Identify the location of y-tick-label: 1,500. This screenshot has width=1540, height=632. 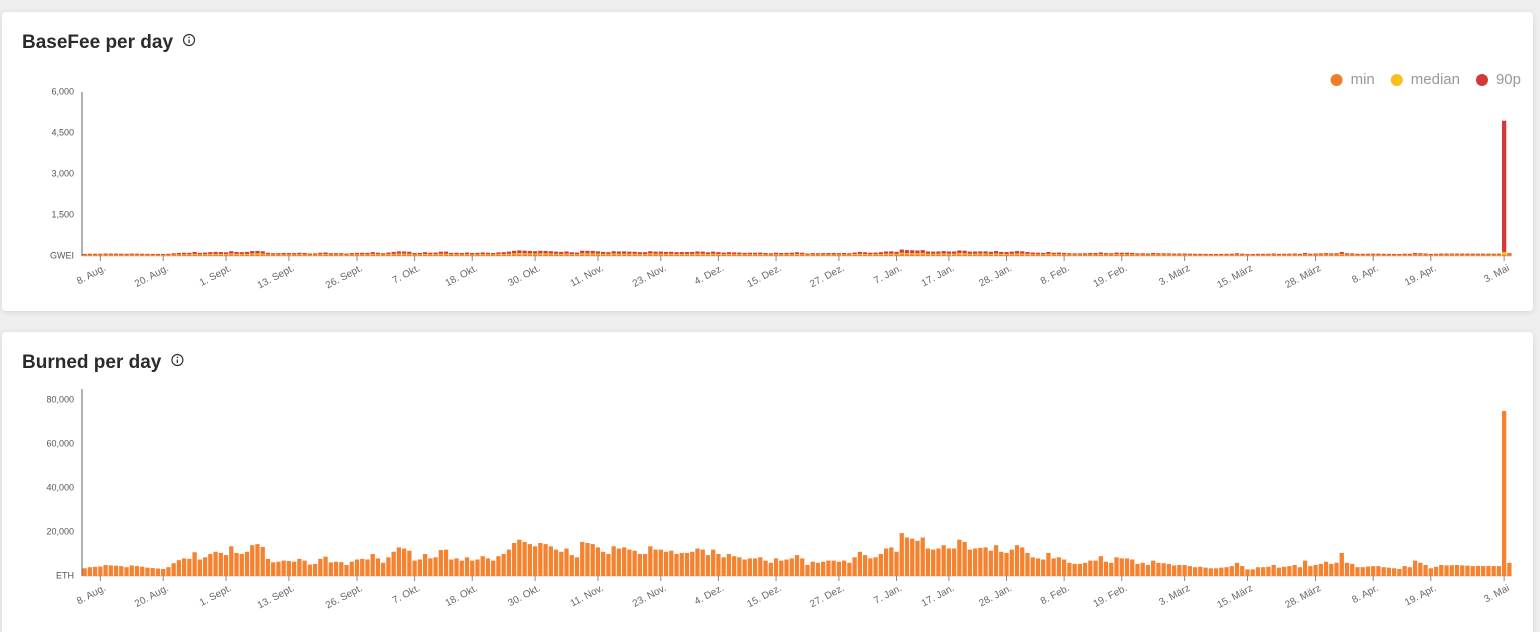
(62, 214).